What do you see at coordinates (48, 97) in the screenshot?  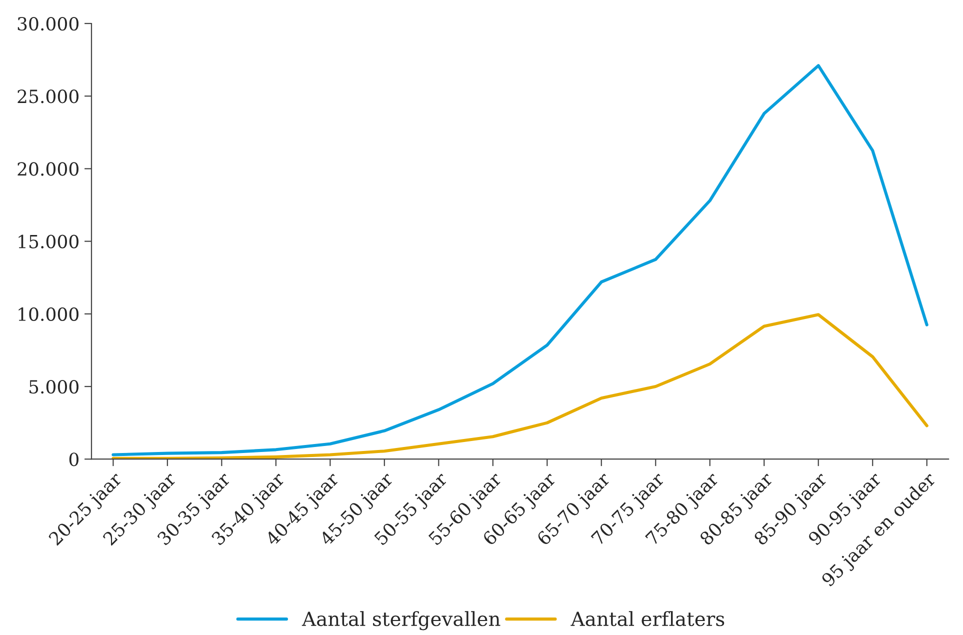 I see `y-tick-label: 25.000` at bounding box center [48, 97].